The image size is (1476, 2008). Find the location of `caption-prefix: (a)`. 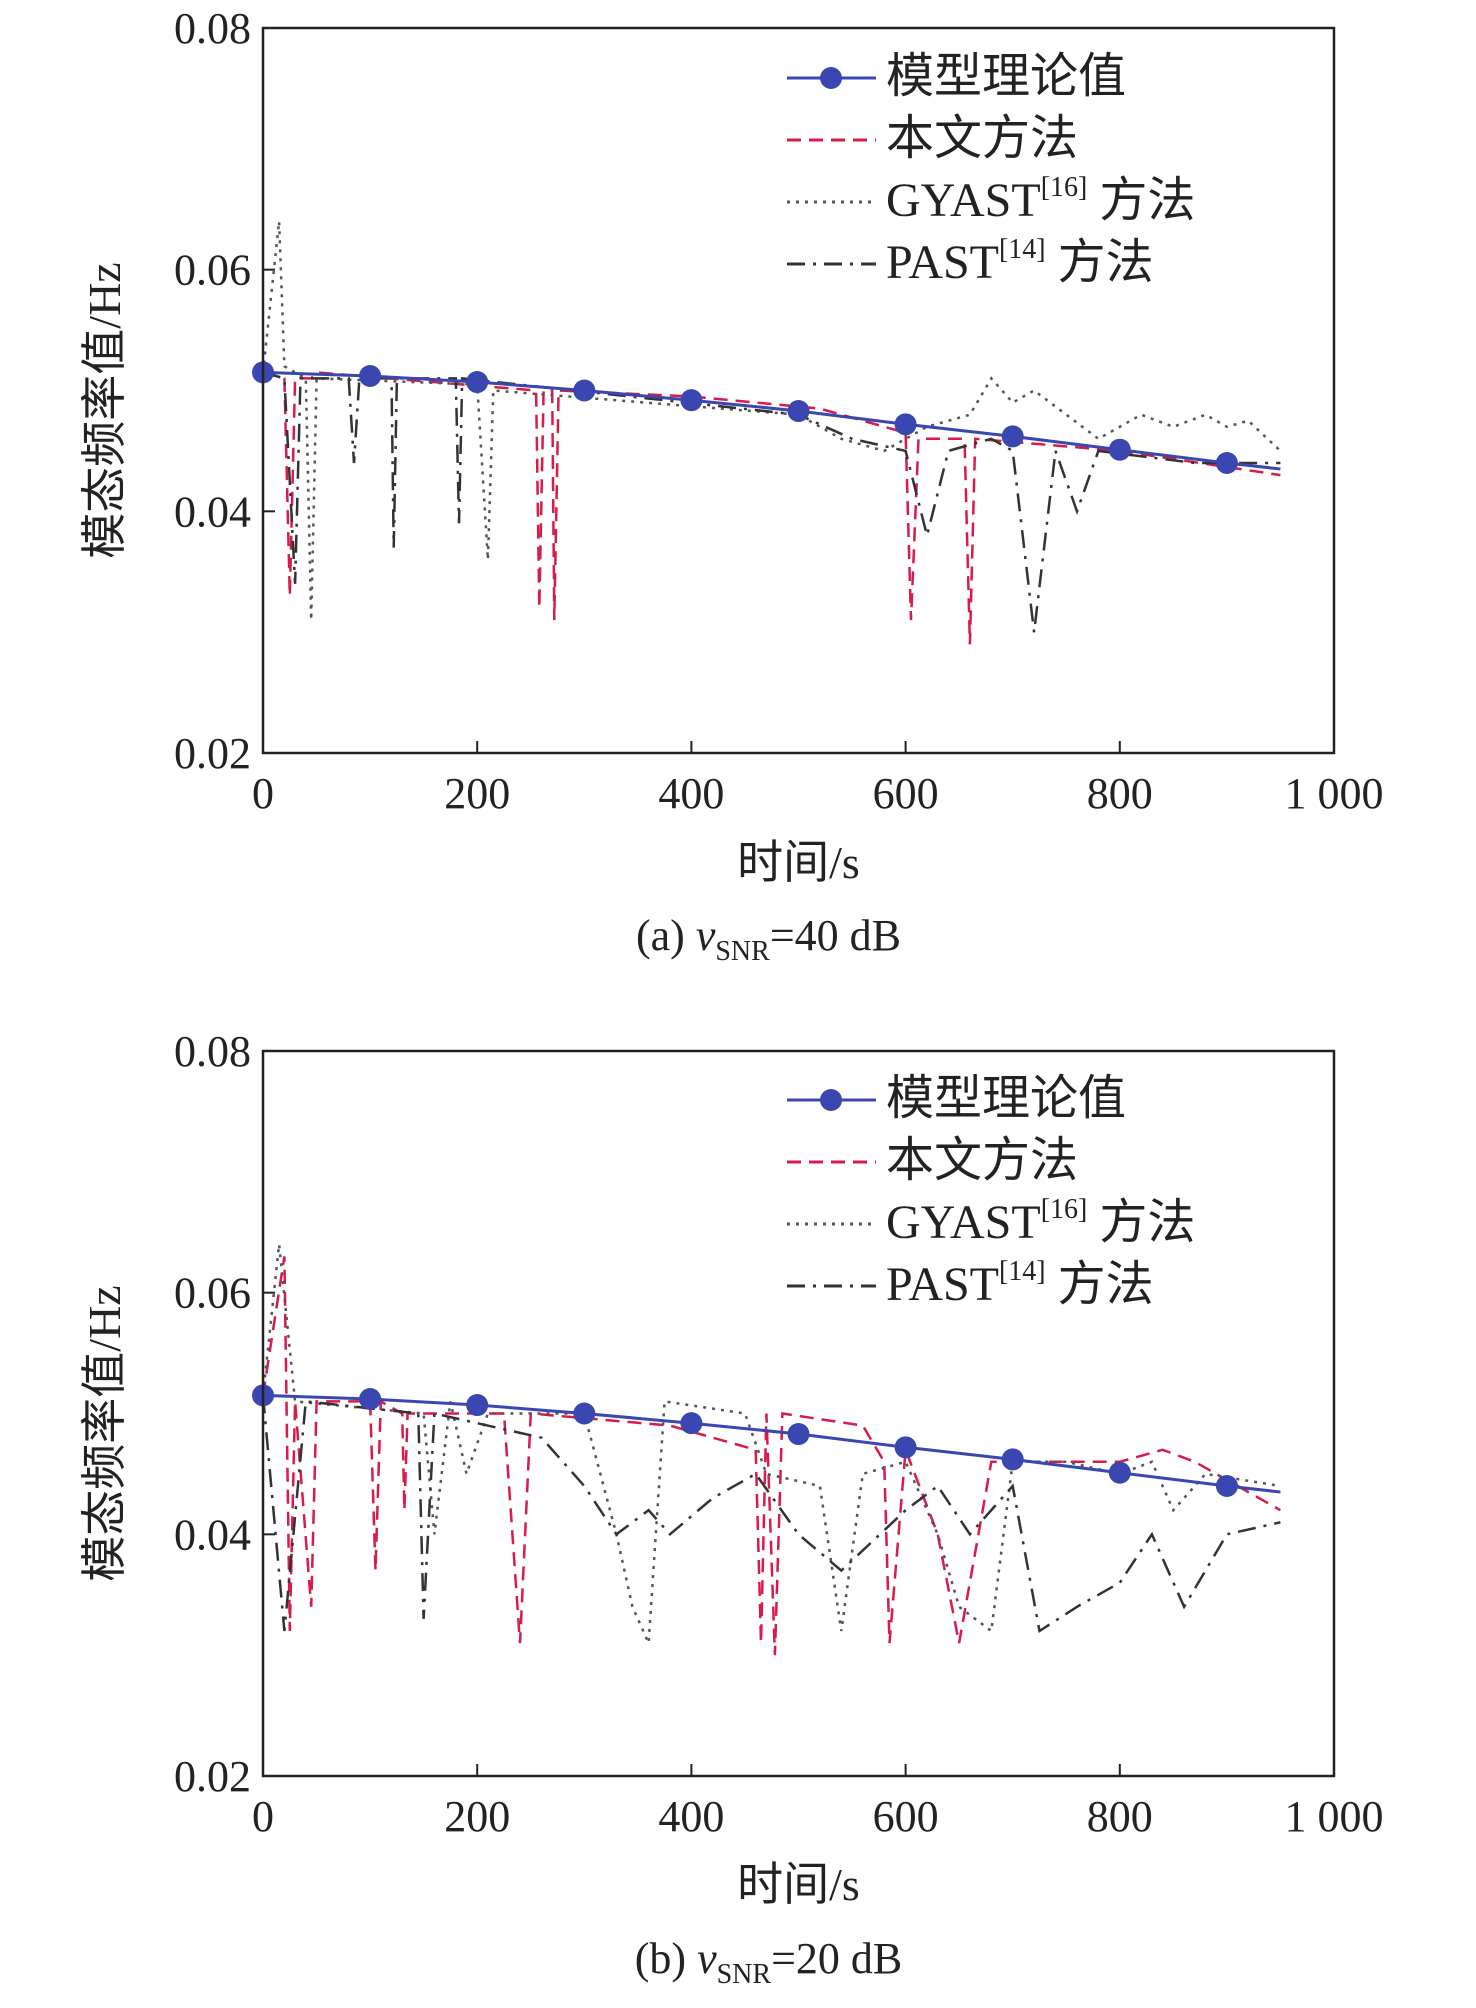

caption-prefix: (a) is located at coordinates (666, 935).